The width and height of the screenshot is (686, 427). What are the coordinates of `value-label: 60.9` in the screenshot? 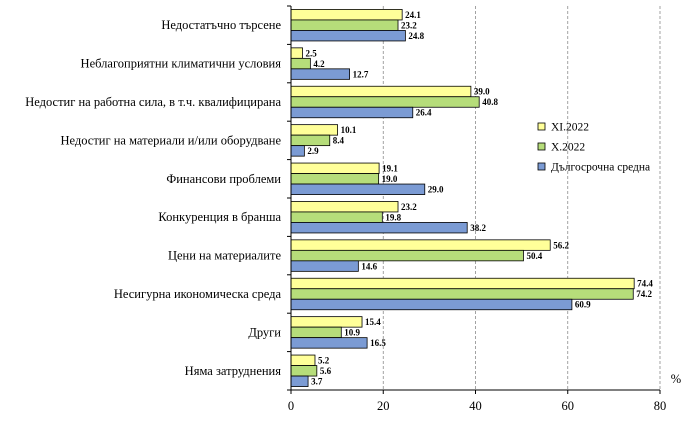 It's located at (583, 305).